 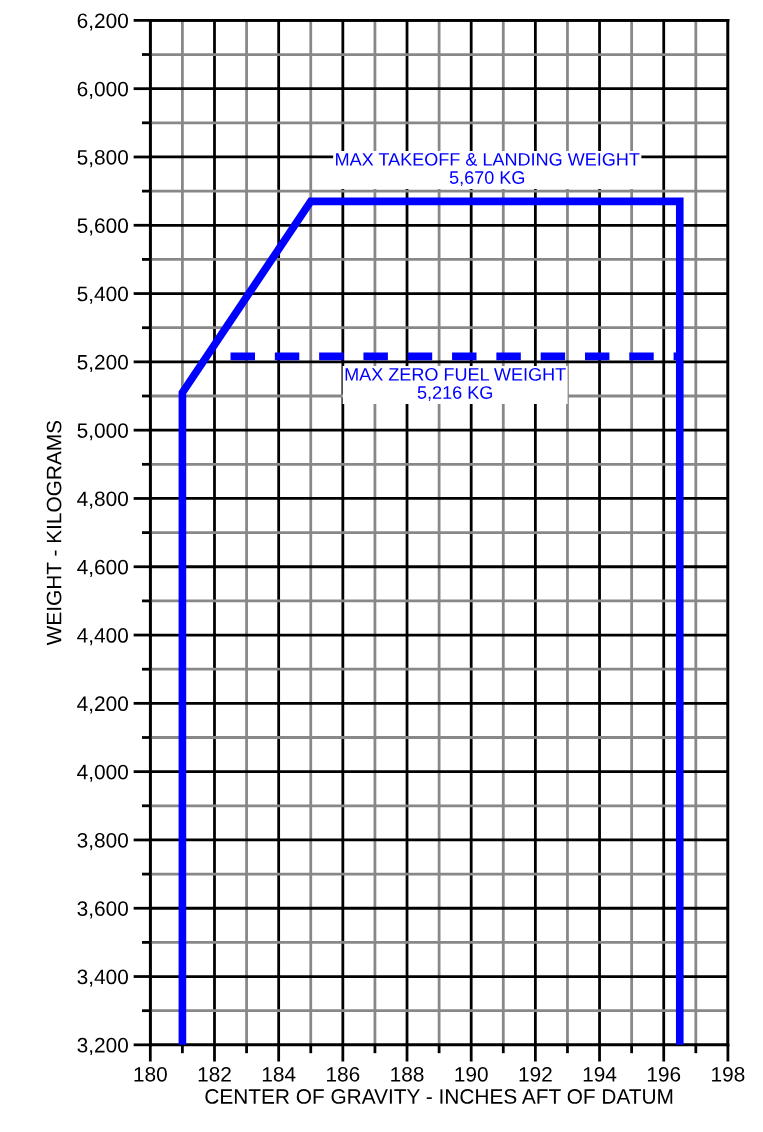 I want to click on x-tick-label: 190, so click(x=471, y=1074).